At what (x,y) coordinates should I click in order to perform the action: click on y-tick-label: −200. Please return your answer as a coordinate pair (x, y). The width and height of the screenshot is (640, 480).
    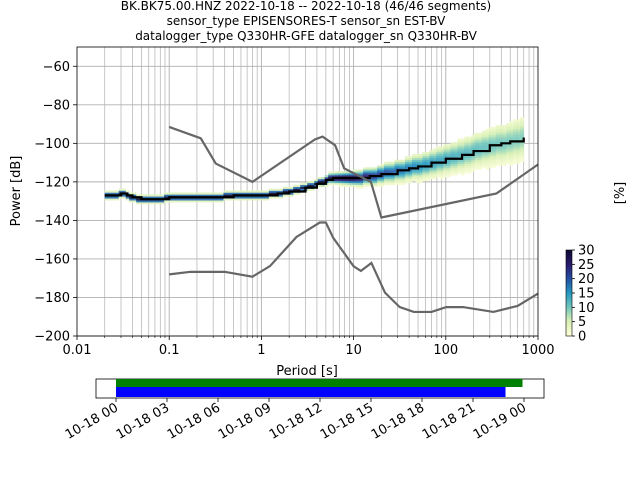
    Looking at the image, I should click on (52, 337).